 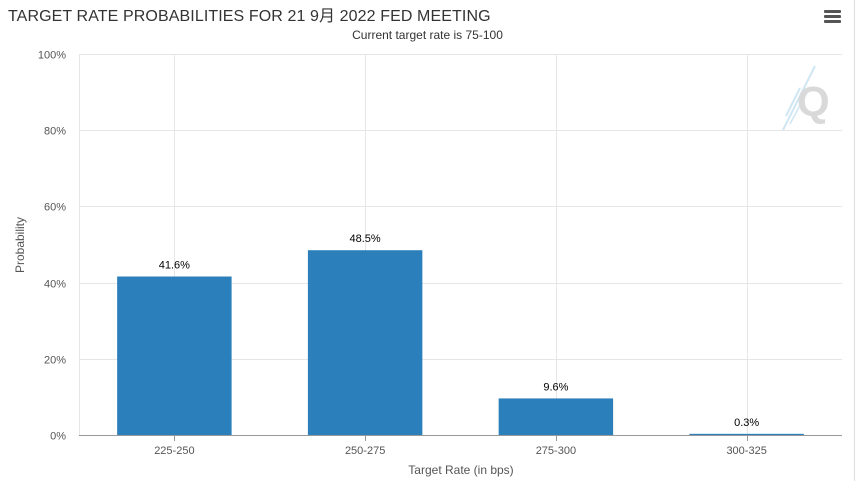 What do you see at coordinates (55, 208) in the screenshot?
I see `y-tick-label: 60%` at bounding box center [55, 208].